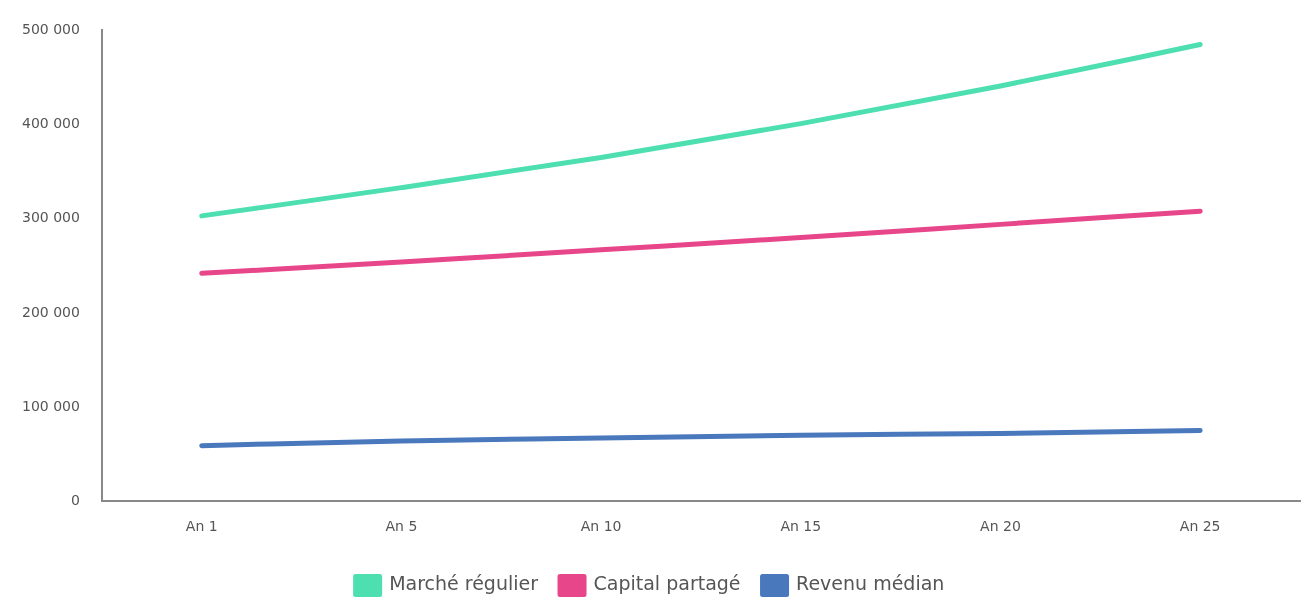 The image size is (1304, 605). I want to click on y-tick-label: 300 000, so click(50, 217).